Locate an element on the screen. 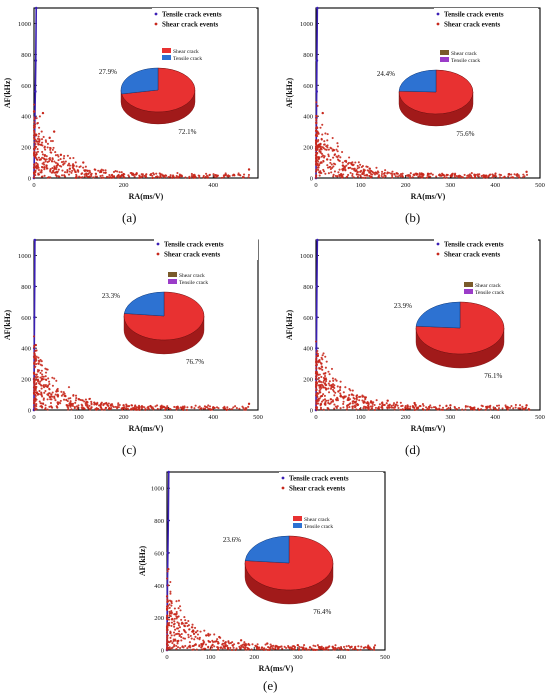 The height and width of the screenshot is (700, 550). legend-label-shear: Shear crack events is located at coordinates (192, 255).